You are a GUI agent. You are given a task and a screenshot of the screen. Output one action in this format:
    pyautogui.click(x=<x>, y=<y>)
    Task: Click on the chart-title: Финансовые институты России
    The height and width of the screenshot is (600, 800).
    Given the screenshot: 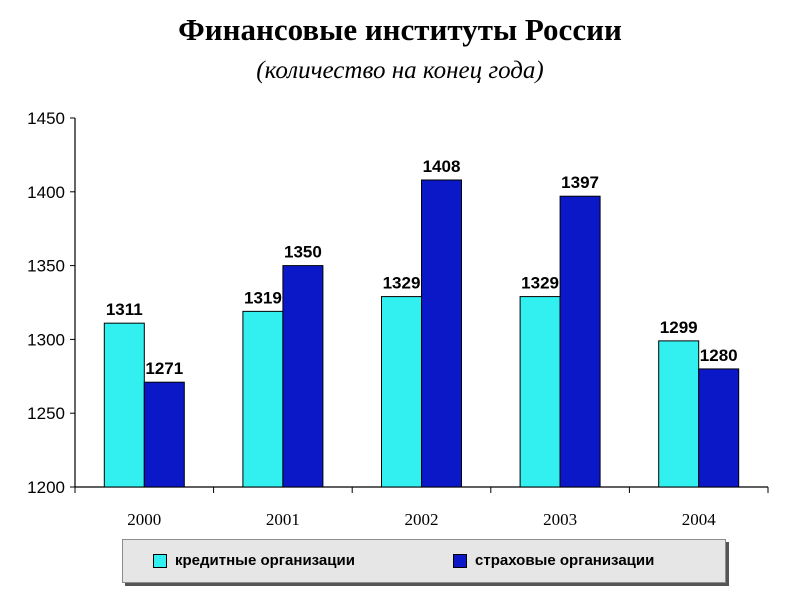 What is the action you would take?
    pyautogui.click(x=400, y=29)
    